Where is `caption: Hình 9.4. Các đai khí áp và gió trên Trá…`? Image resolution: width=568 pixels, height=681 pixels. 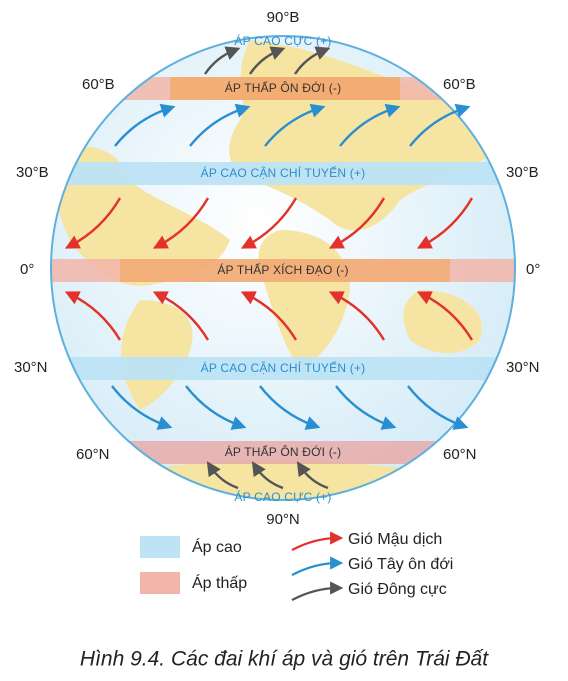 caption: Hình 9.4. Các đai khí áp và gió trên Trá… is located at coordinates (284, 659).